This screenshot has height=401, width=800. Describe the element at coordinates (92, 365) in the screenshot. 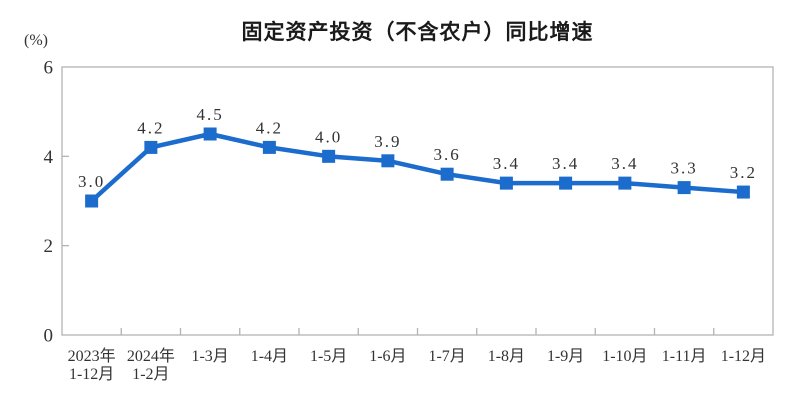

I see `x-axis-category-label: 2023年 1-12月` at that location.